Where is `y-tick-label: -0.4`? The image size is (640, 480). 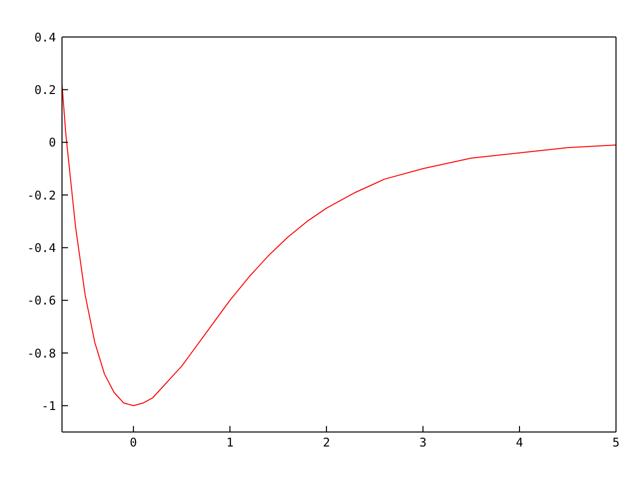 y-tick-label: -0.4 is located at coordinates (41, 247).